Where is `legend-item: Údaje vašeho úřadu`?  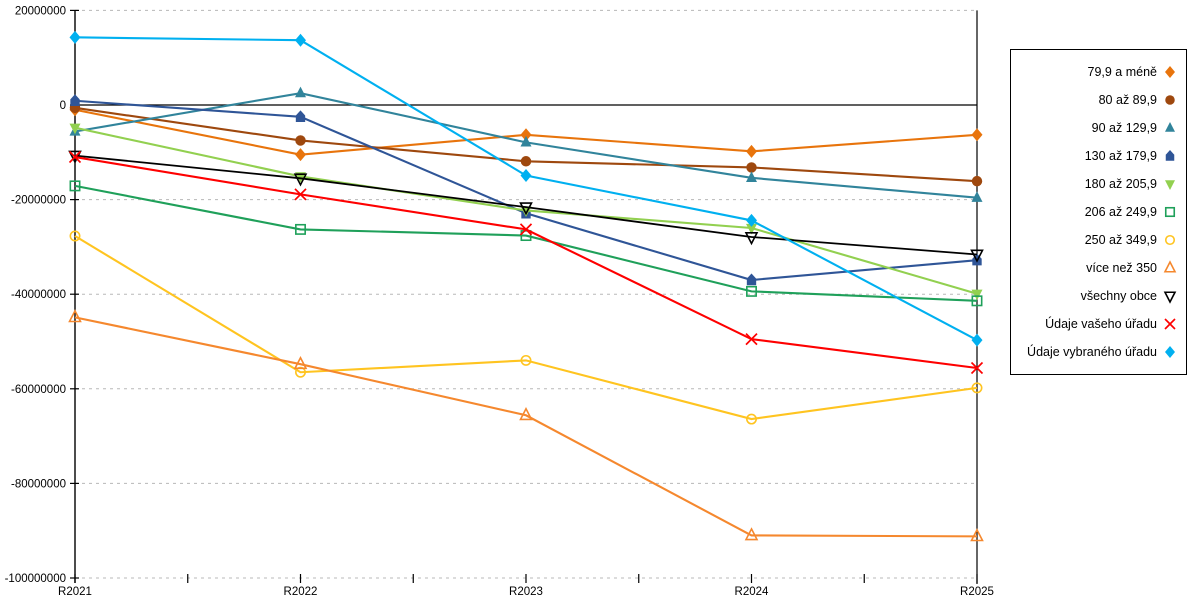 legend-item: Údaje vašeho úřadu is located at coordinates (1098, 324).